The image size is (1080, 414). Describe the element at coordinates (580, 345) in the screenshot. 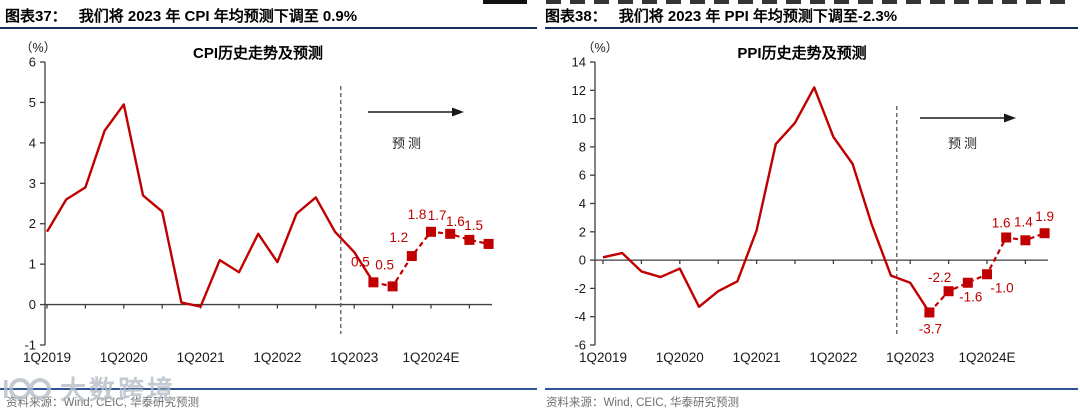

I see `y-tick-label: -6` at that location.